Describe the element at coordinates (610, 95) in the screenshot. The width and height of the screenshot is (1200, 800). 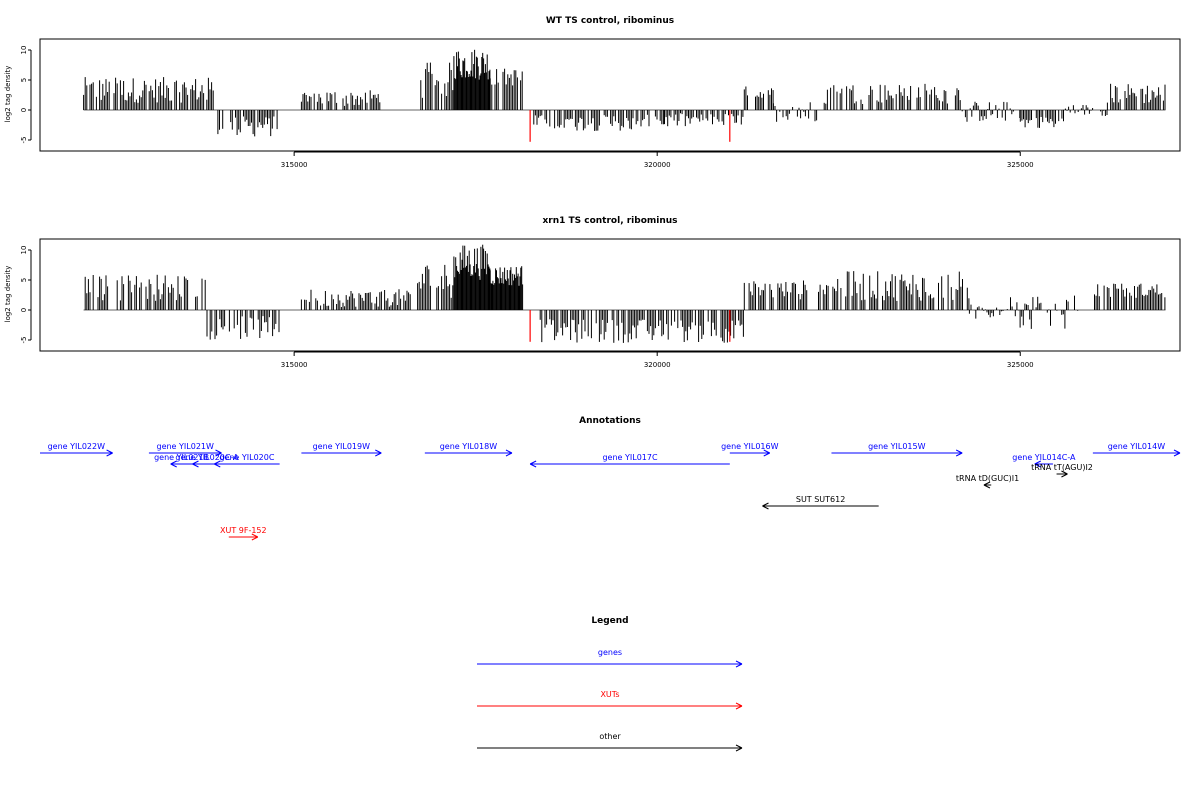
I see `wt-plot-frame` at that location.